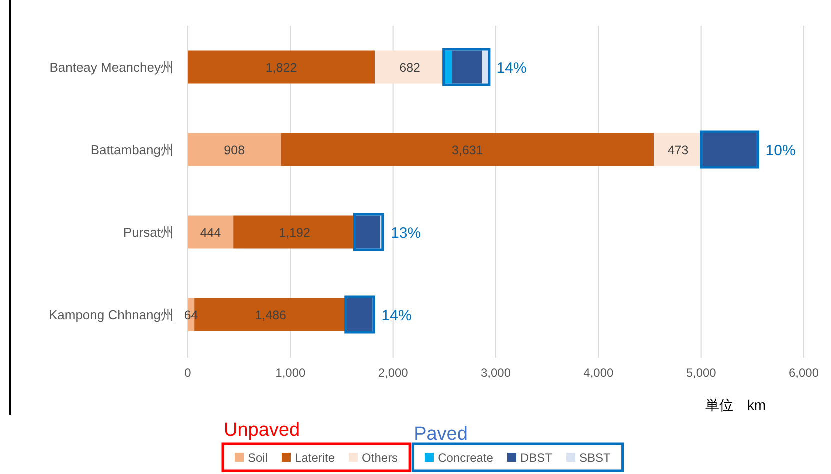 The height and width of the screenshot is (474, 831). I want to click on annotation: 10%, so click(781, 151).